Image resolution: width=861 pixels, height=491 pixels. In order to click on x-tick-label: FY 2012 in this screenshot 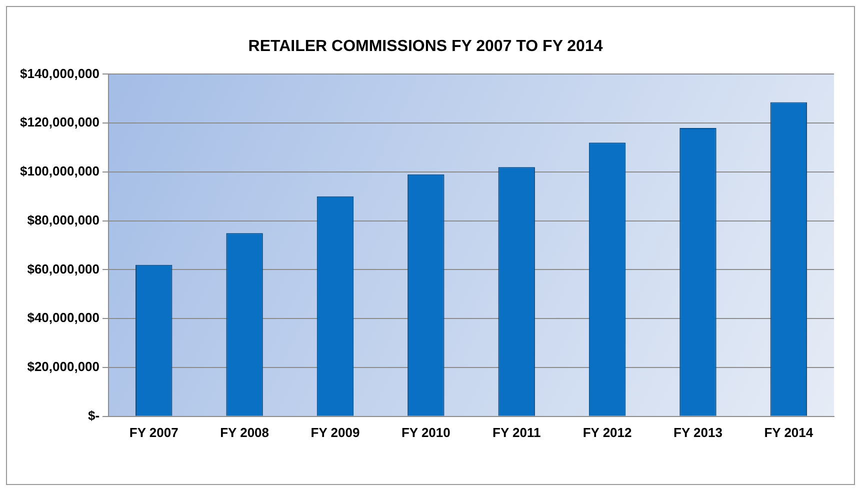, I will do `click(607, 432)`.